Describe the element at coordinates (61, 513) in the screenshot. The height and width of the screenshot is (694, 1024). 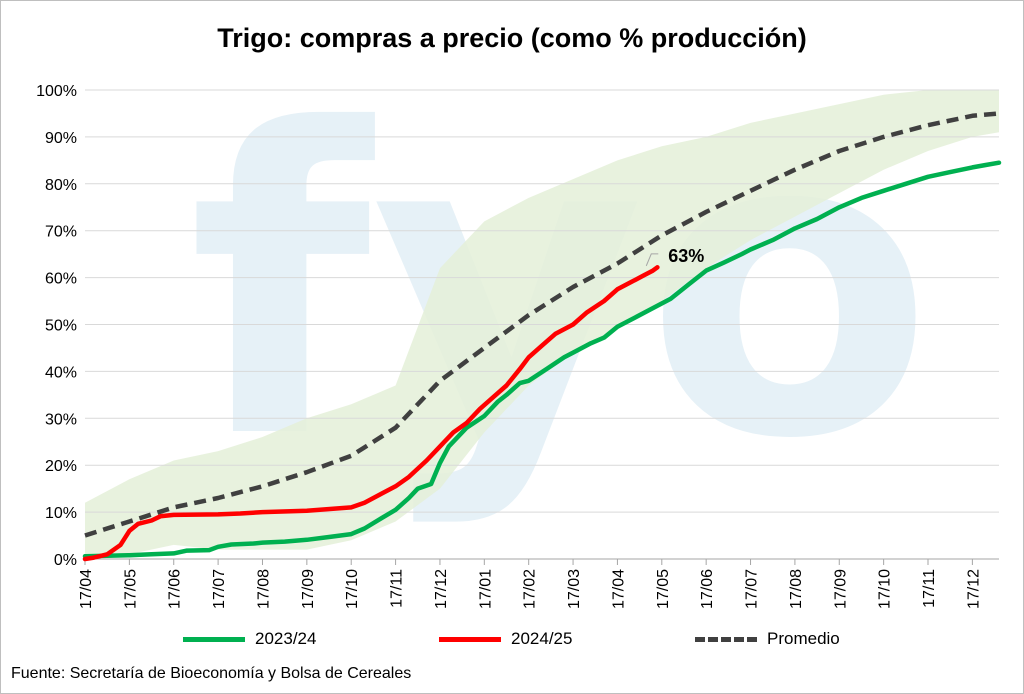
I see `y-tick-label: 10%` at that location.